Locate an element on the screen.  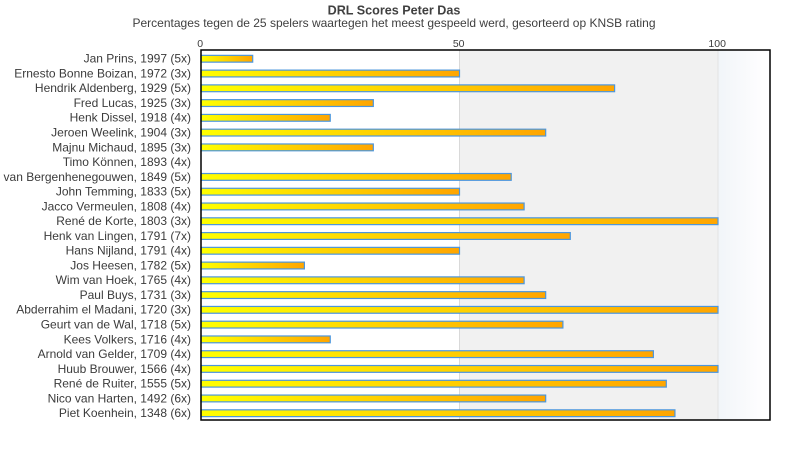
svg-text: Kees Volkers, 1716 (4x) is located at coordinates (127, 339).